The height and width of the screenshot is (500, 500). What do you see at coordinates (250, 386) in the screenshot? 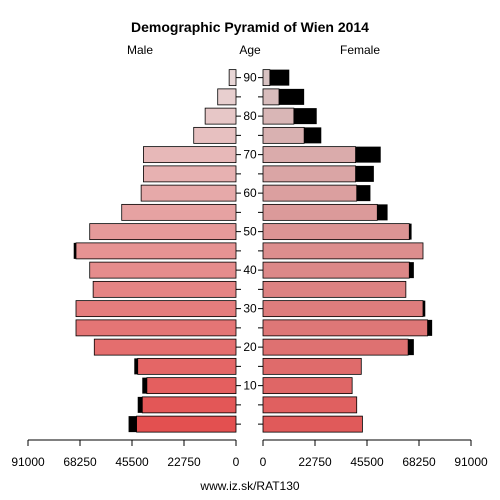
I see `age-tick-label-10: 10` at bounding box center [250, 386].